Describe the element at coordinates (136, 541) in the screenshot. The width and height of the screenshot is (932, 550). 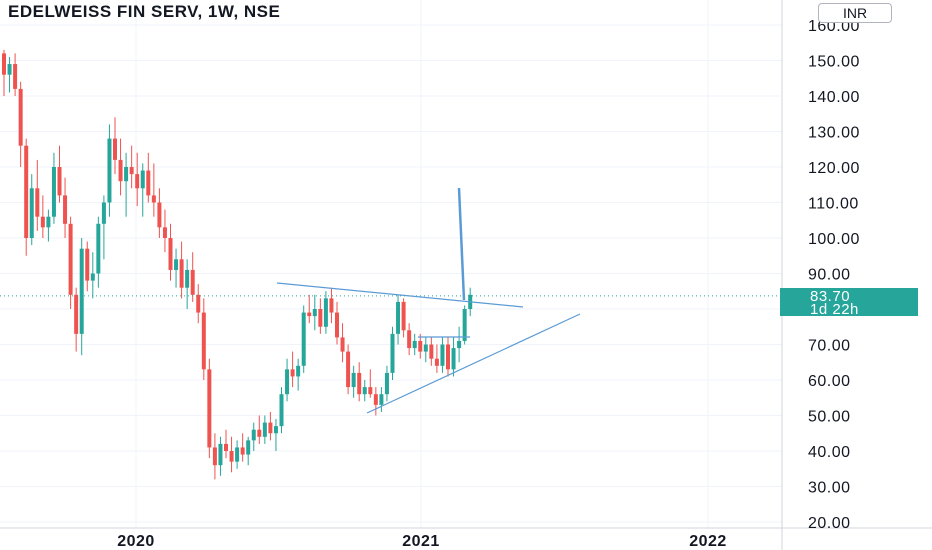
I see `x-tick-label: 2020` at that location.